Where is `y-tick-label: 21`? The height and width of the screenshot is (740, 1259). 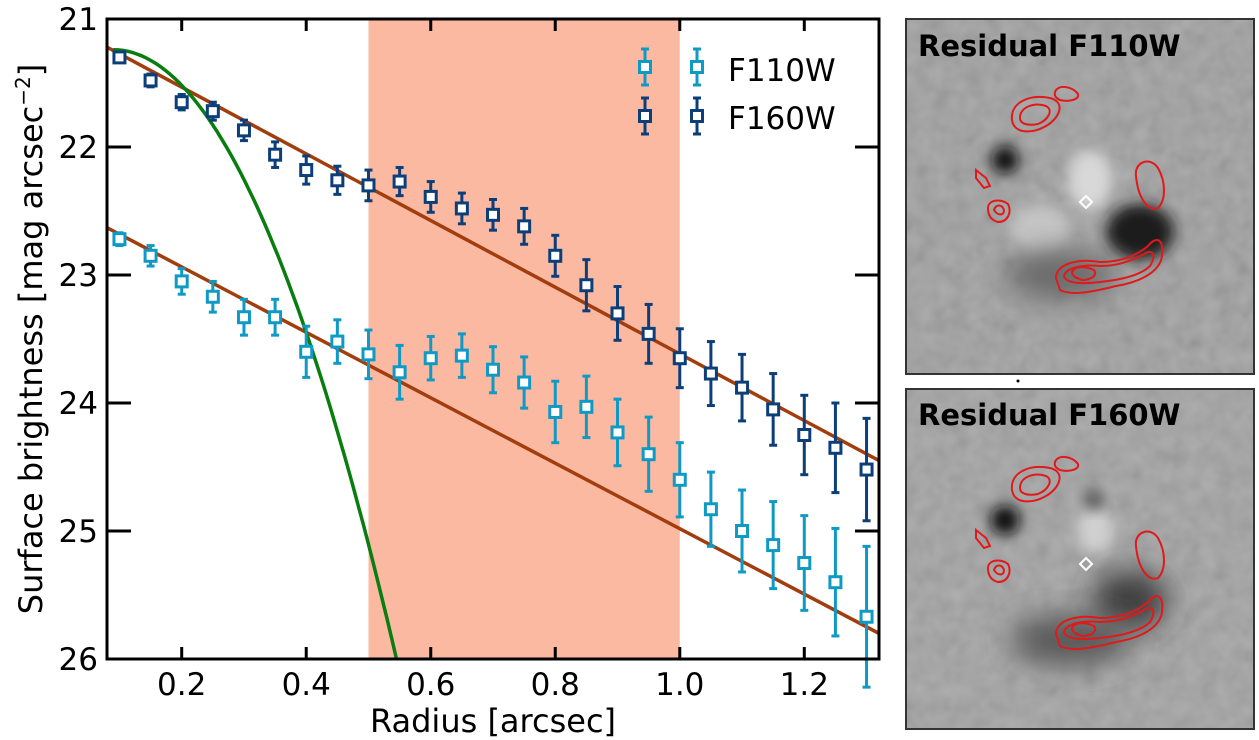
y-tick-label: 21 is located at coordinates (78, 20).